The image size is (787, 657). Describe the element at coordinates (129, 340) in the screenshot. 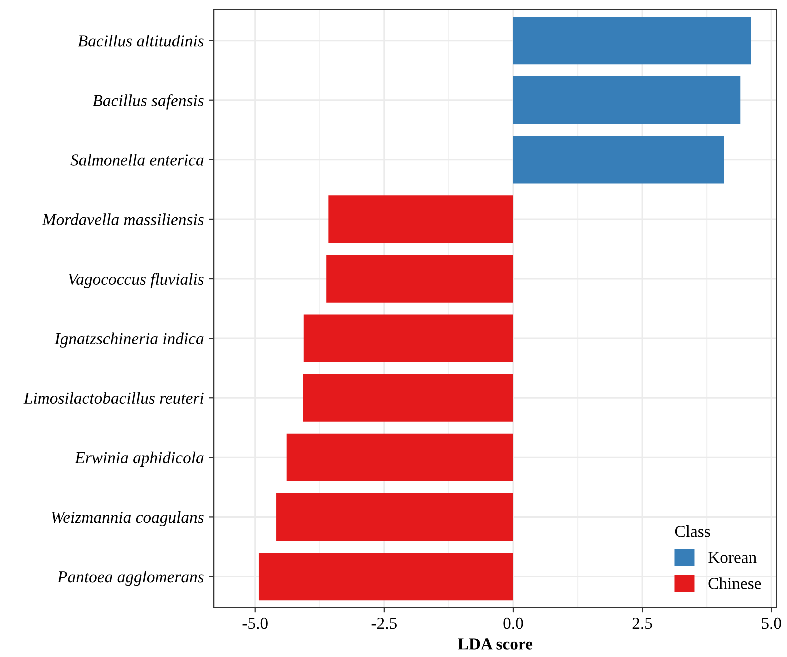

I see `y-tick-label: Ignatzschineria indica` at that location.